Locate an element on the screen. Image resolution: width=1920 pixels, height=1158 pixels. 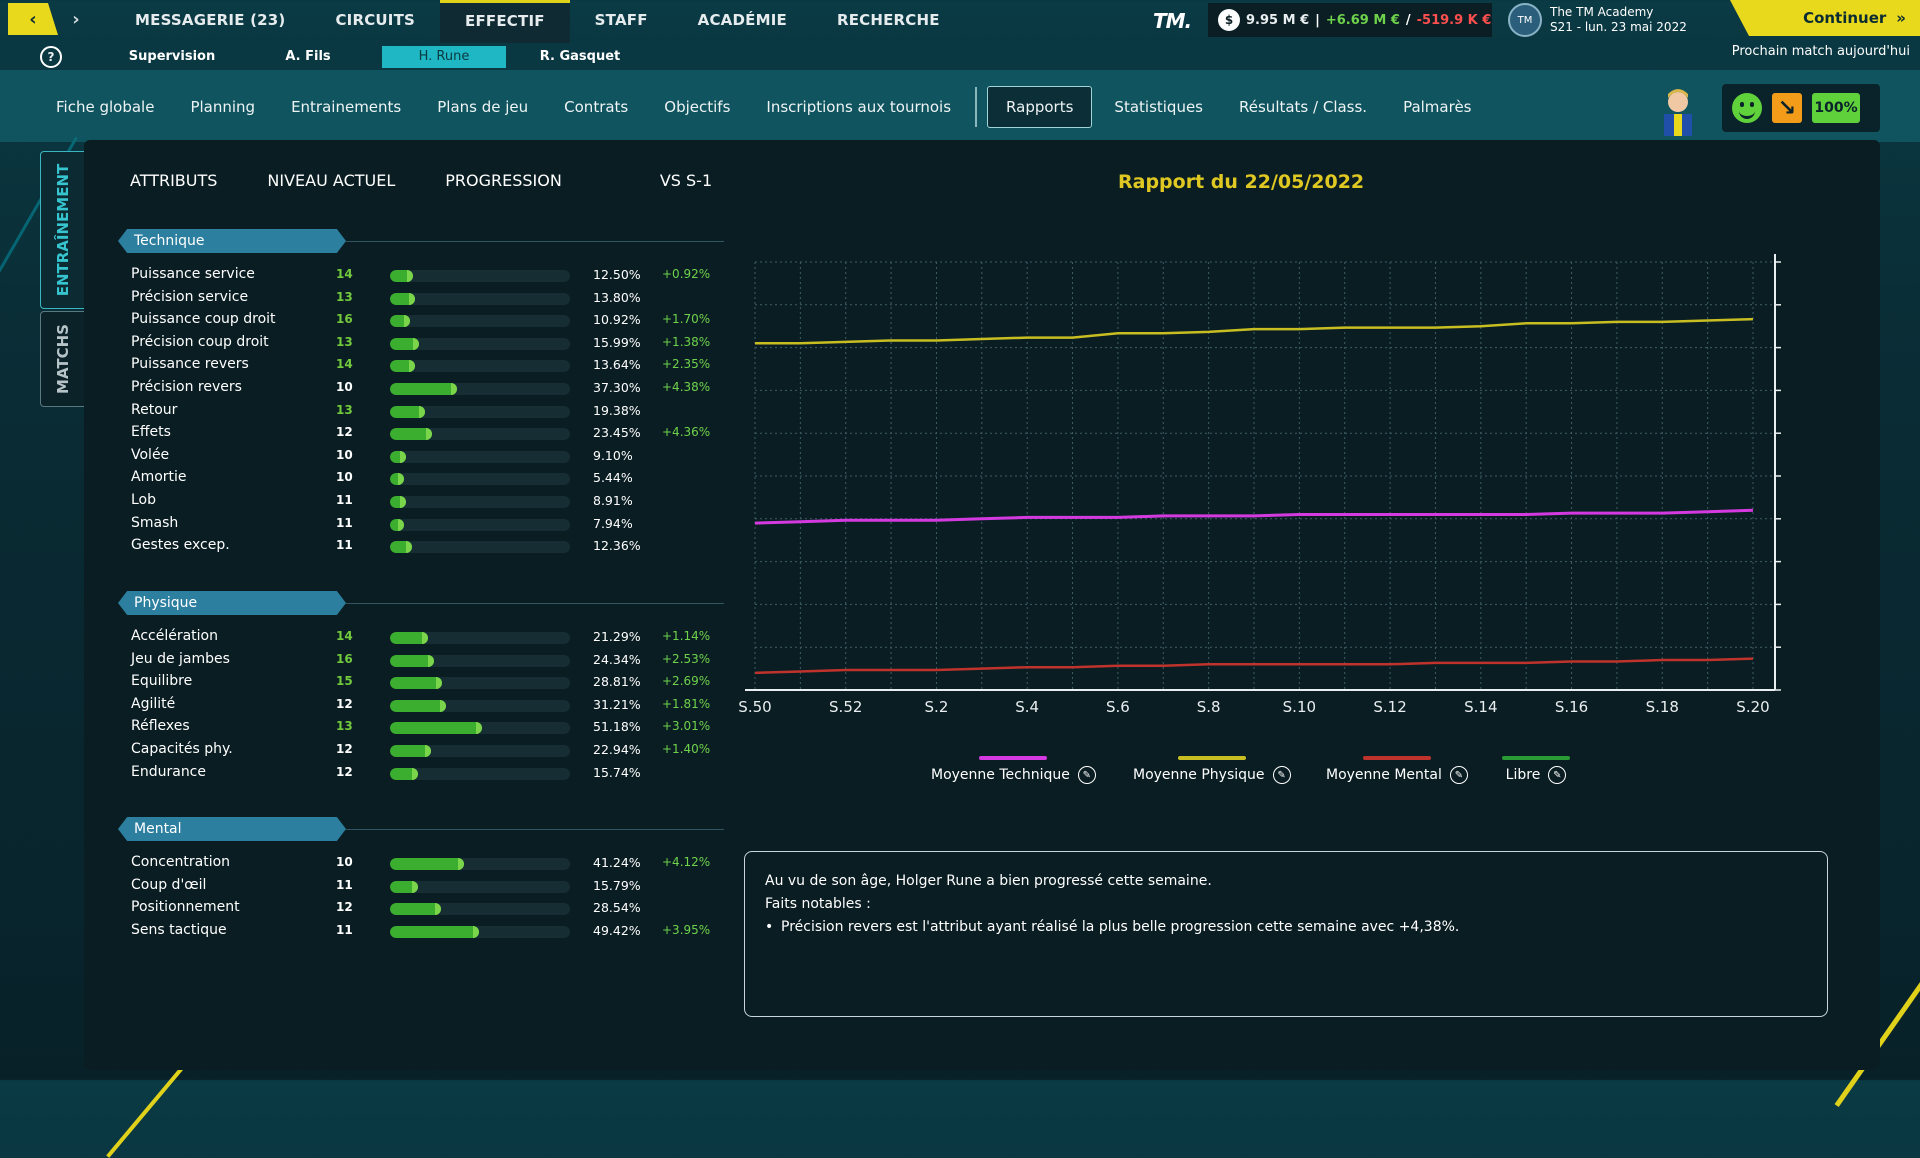
academy-info: TM The TM Academy S21 - lun. 23 mai 2022 is located at coordinates (1597, 20).